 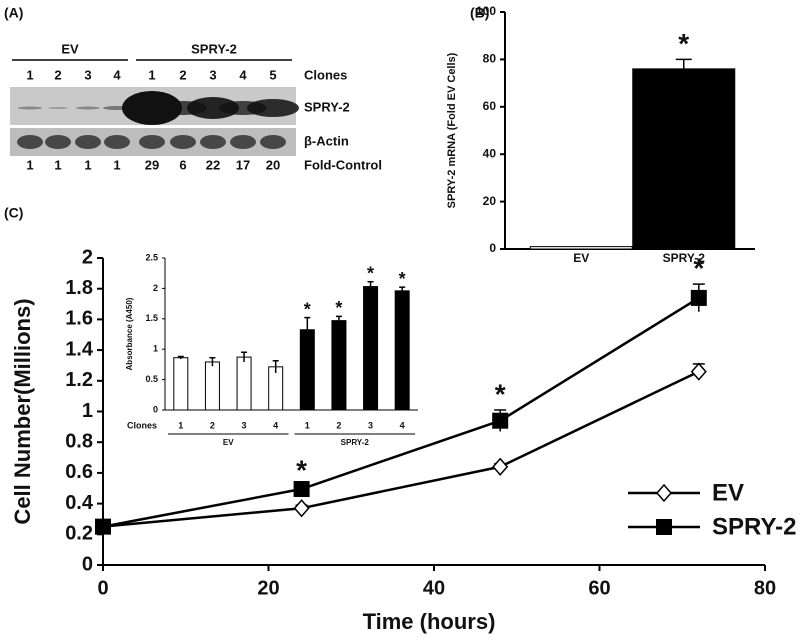 What do you see at coordinates (151, 318) in the screenshot?
I see `y-tick-label: 1.5` at bounding box center [151, 318].